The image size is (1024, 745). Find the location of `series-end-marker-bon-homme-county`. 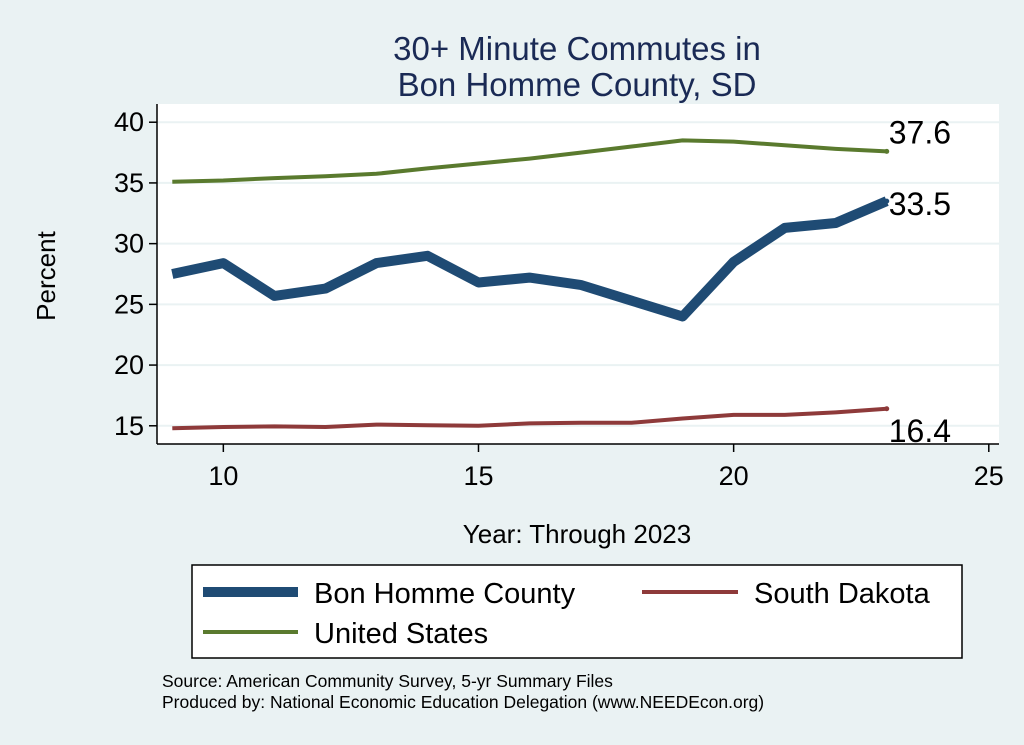

series-end-marker-bon-homme-county is located at coordinates (887, 201).